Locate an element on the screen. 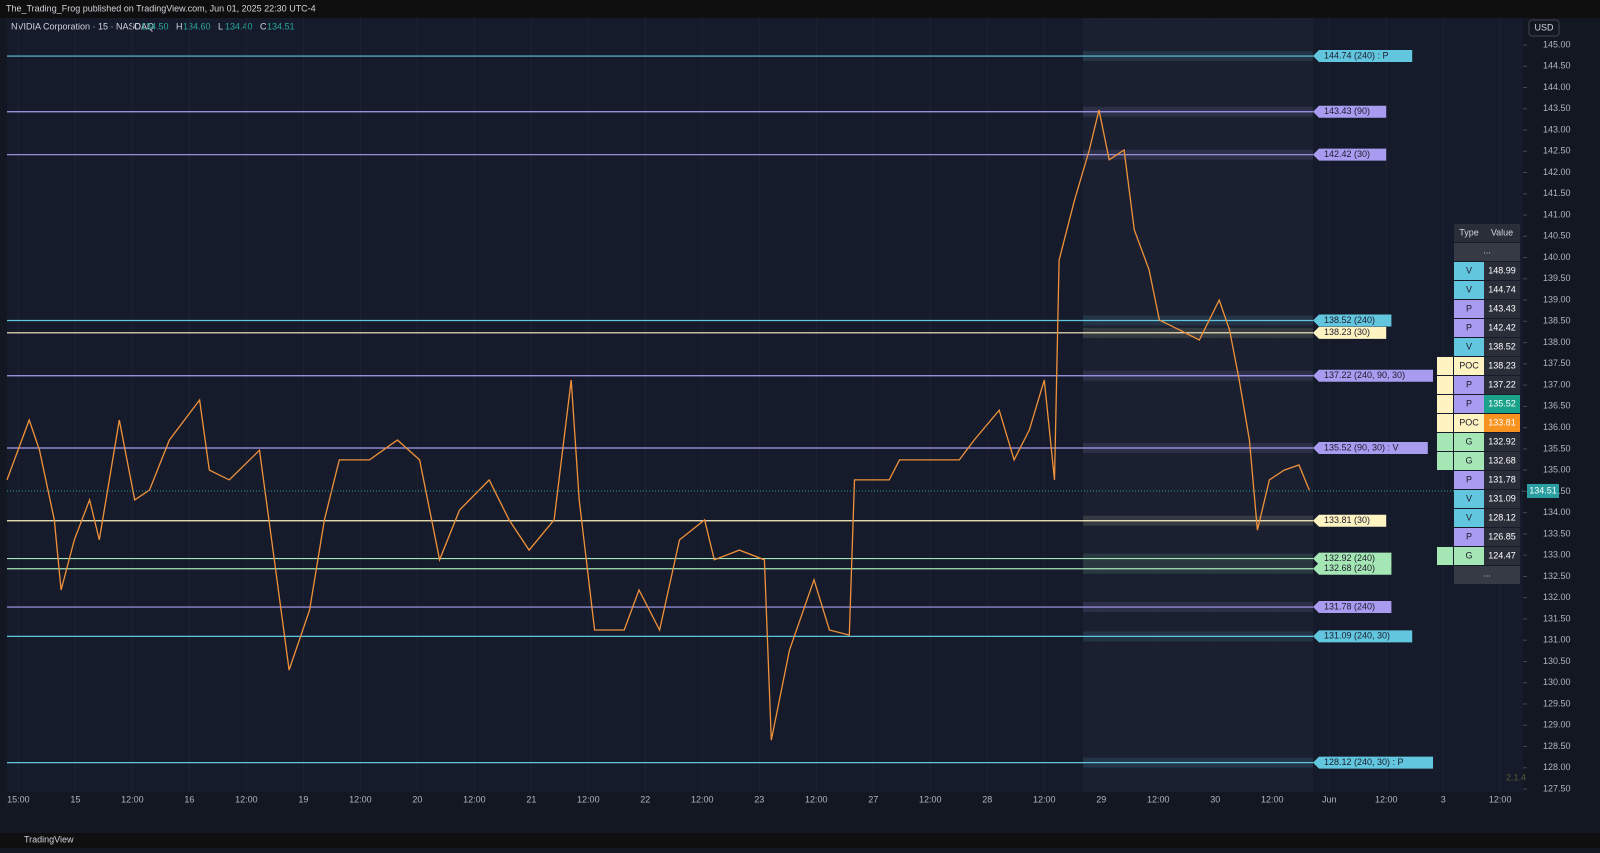  version: 2.1.4 is located at coordinates (1516, 777).